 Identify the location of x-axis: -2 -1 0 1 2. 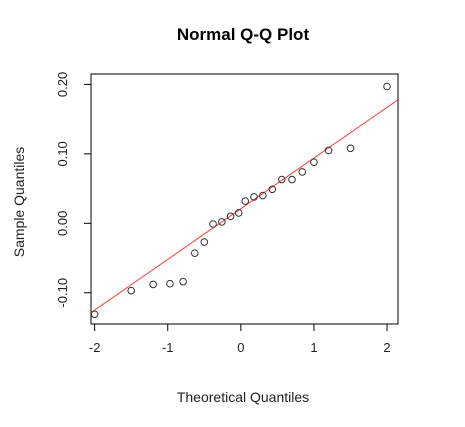
(240, 339).